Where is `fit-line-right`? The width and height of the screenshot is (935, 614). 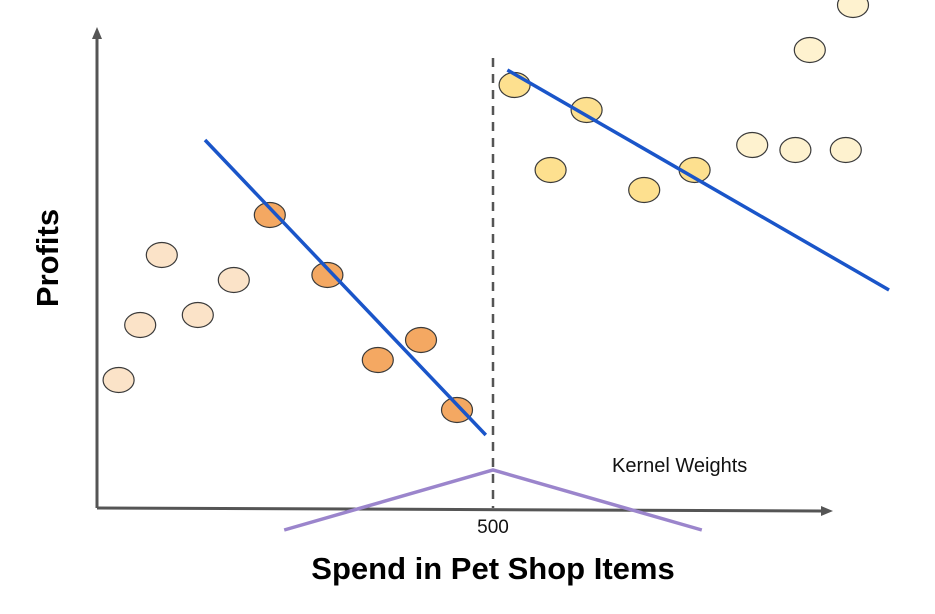
fit-line-right is located at coordinates (698, 180).